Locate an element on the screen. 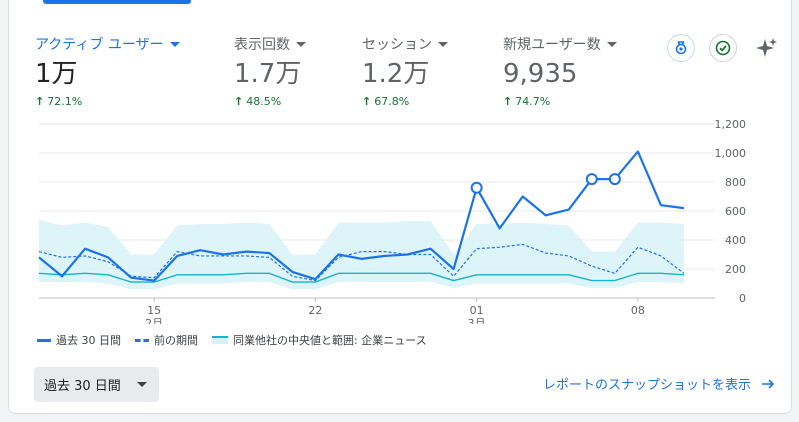 This screenshot has width=799, height=422. period-dropdown: 過去 30 日間 is located at coordinates (96, 384).